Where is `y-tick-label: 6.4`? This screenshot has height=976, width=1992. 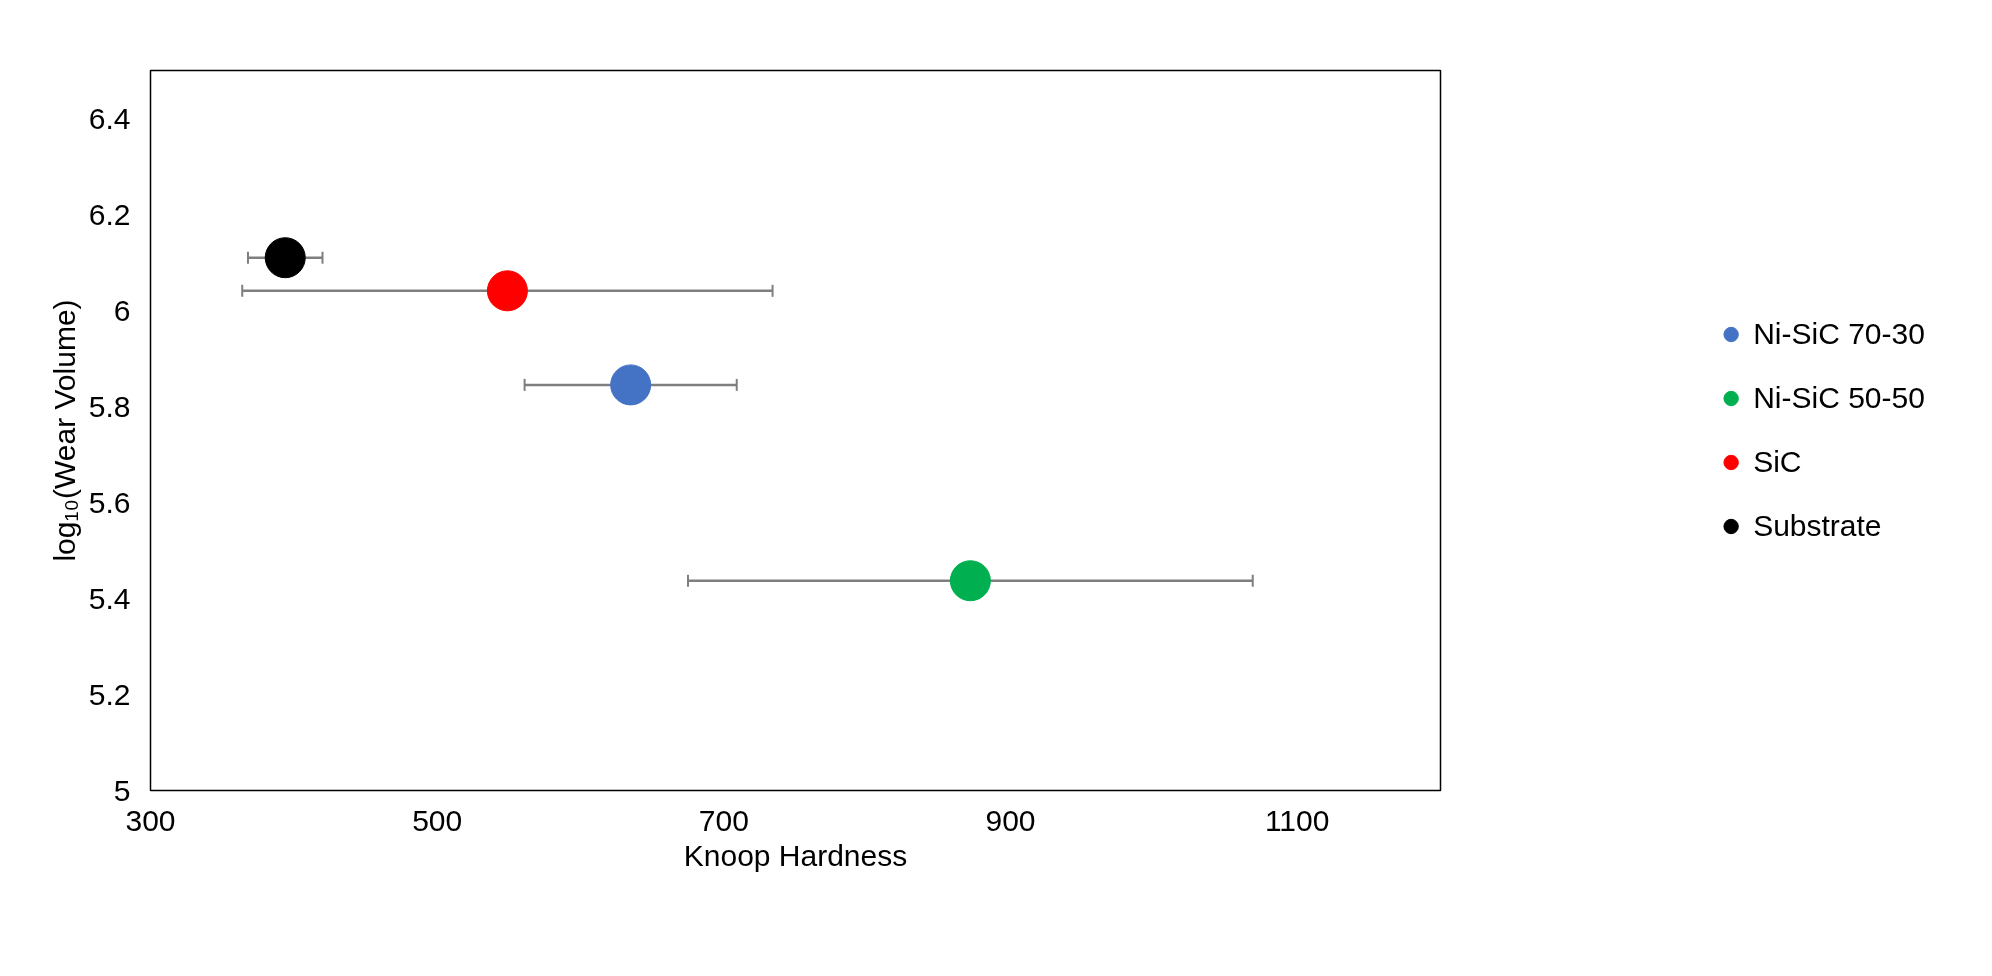 y-tick-label: 6.4 is located at coordinates (109, 118).